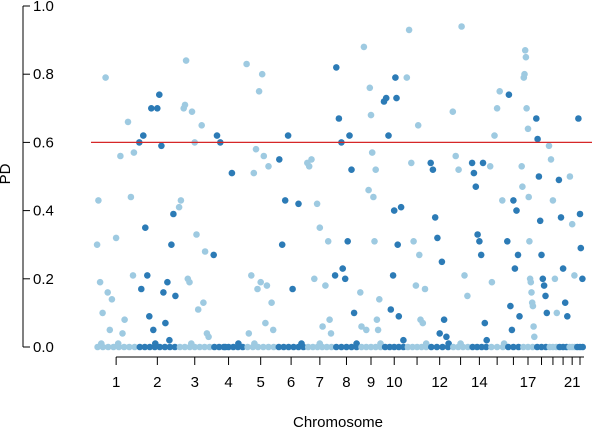  I want to click on y-tick-label: 0.8, so click(43, 74).